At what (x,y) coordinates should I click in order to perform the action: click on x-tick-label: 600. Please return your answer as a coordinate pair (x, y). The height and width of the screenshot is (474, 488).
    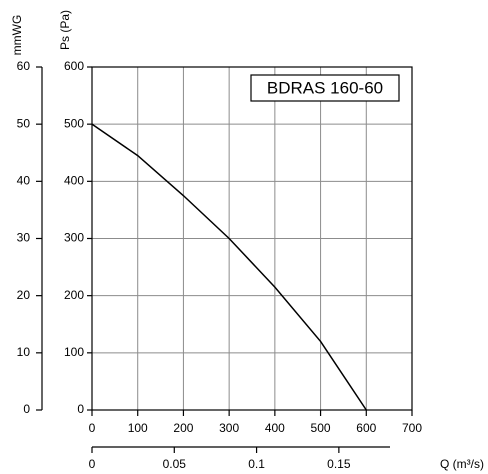
    Looking at the image, I should click on (366, 428).